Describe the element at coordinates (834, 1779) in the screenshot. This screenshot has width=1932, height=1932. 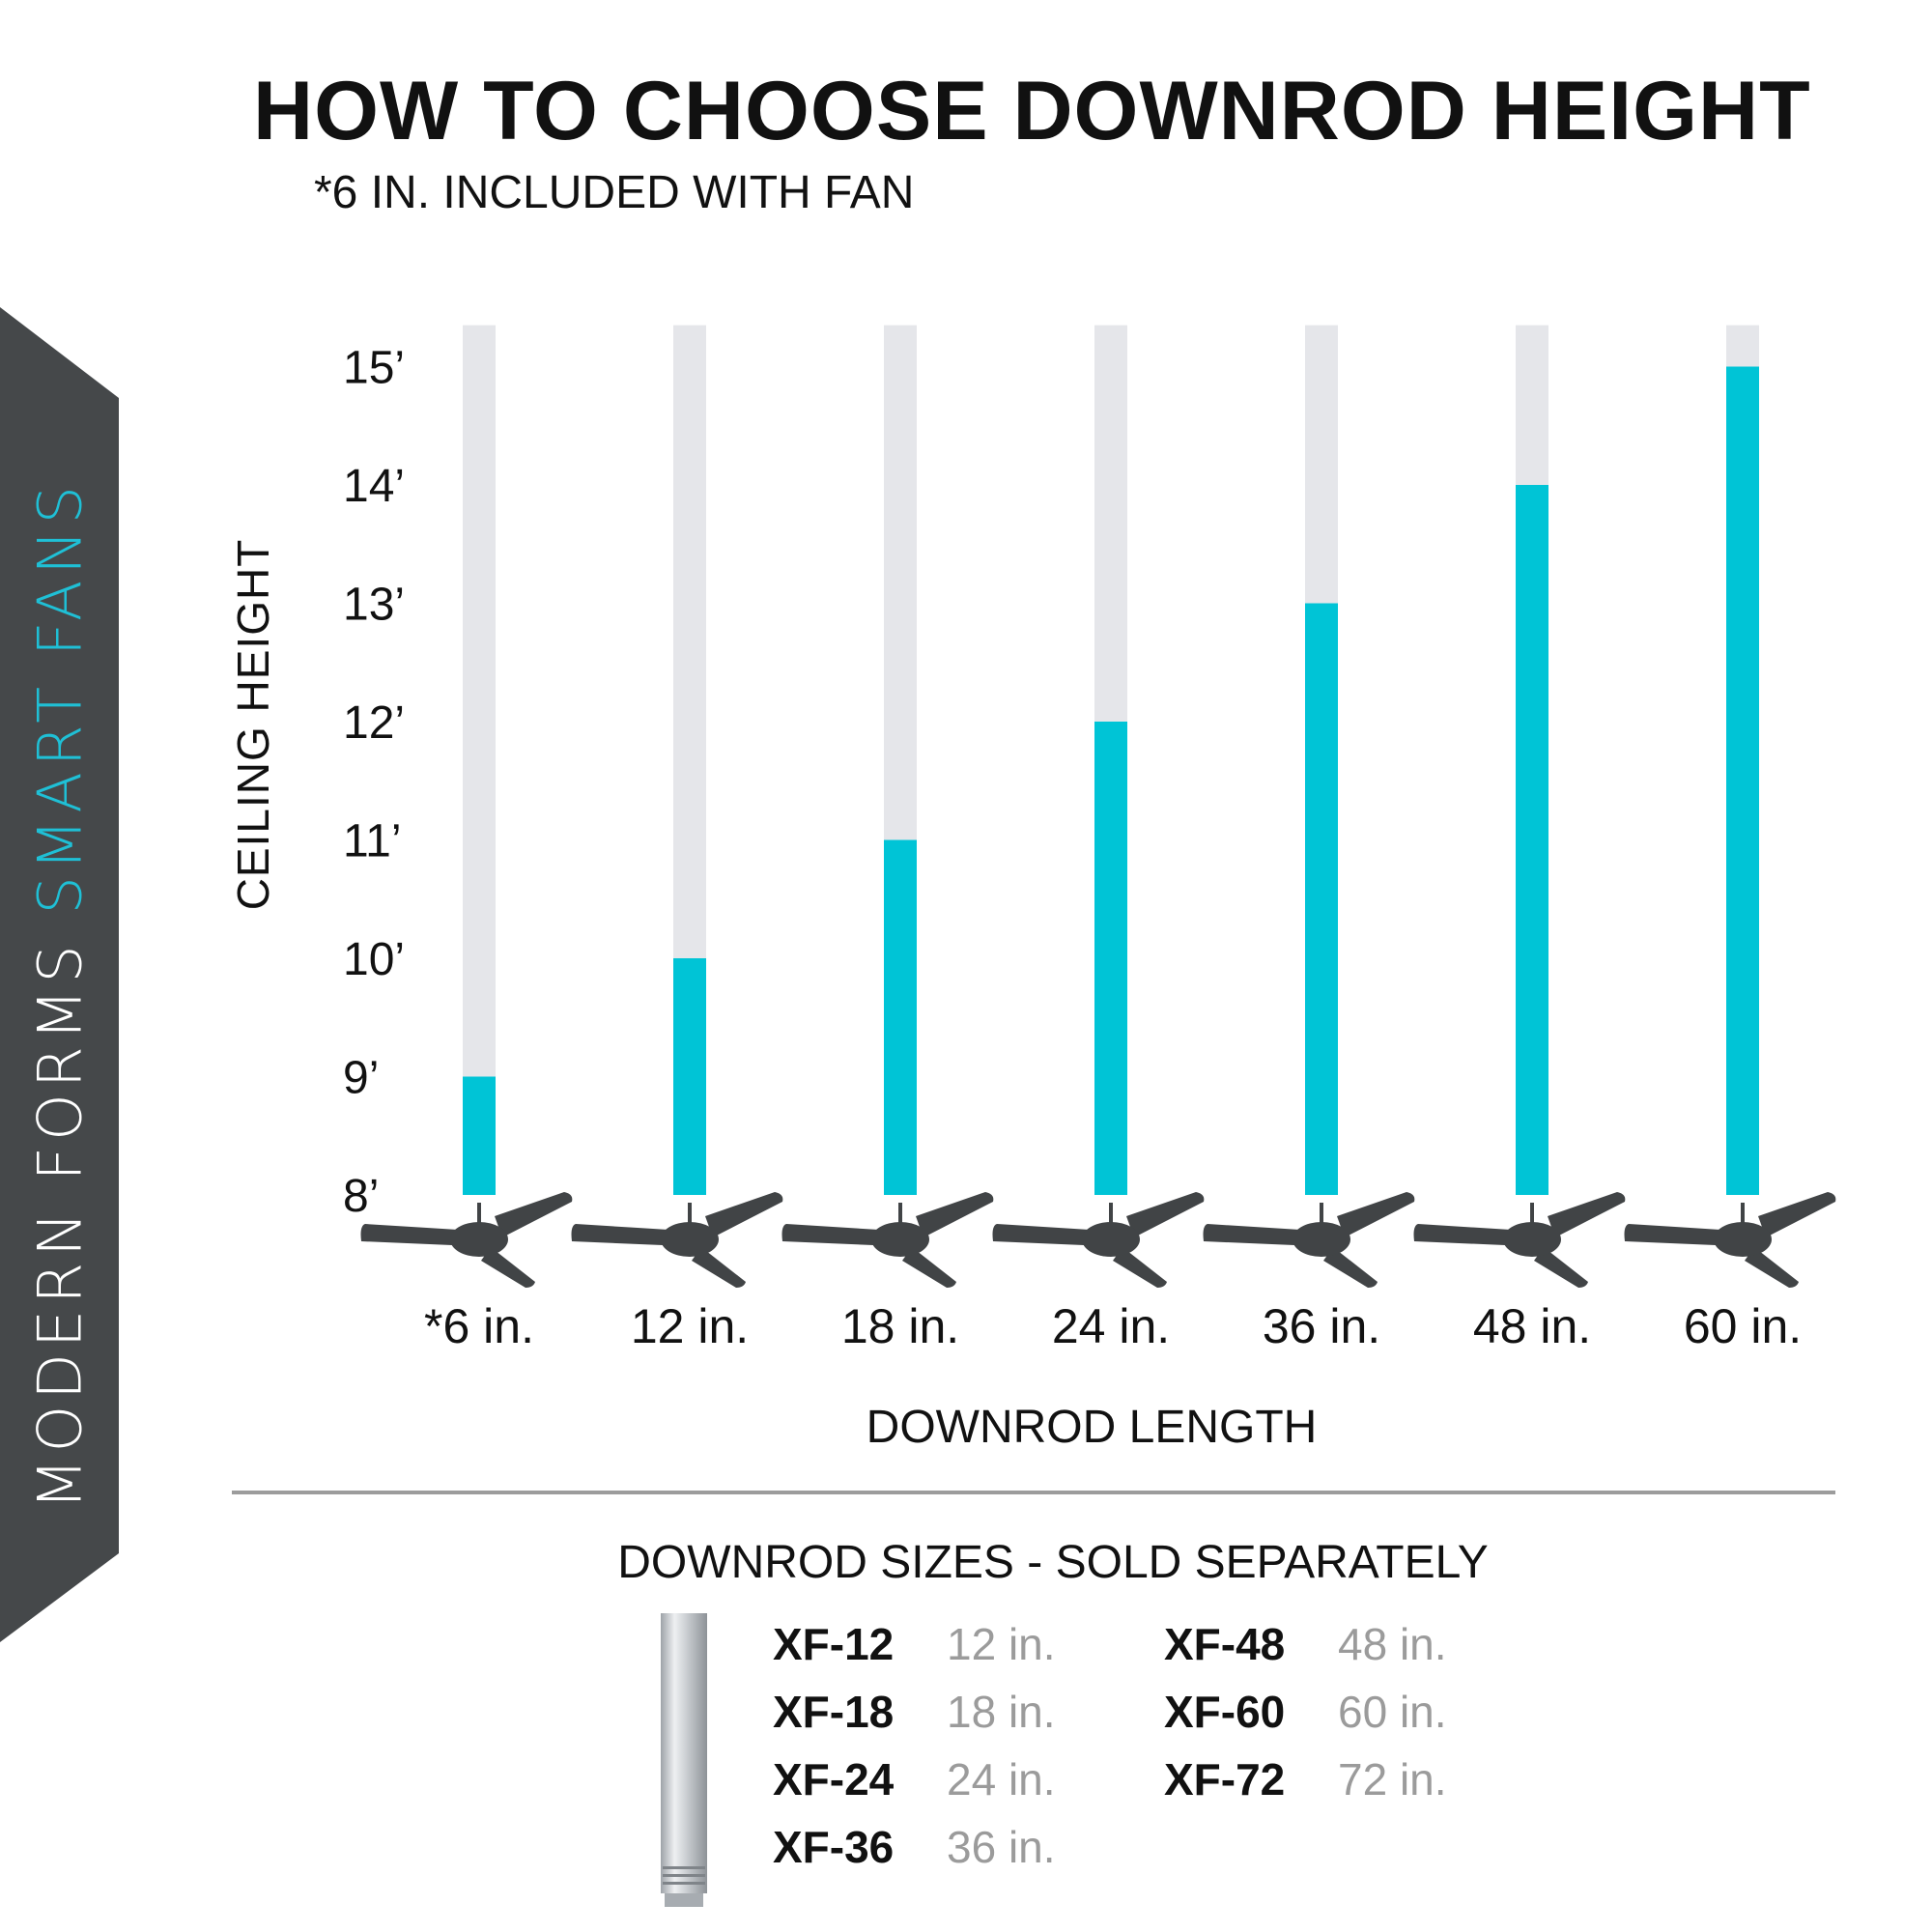
I see `size-code: XF-24` at that location.